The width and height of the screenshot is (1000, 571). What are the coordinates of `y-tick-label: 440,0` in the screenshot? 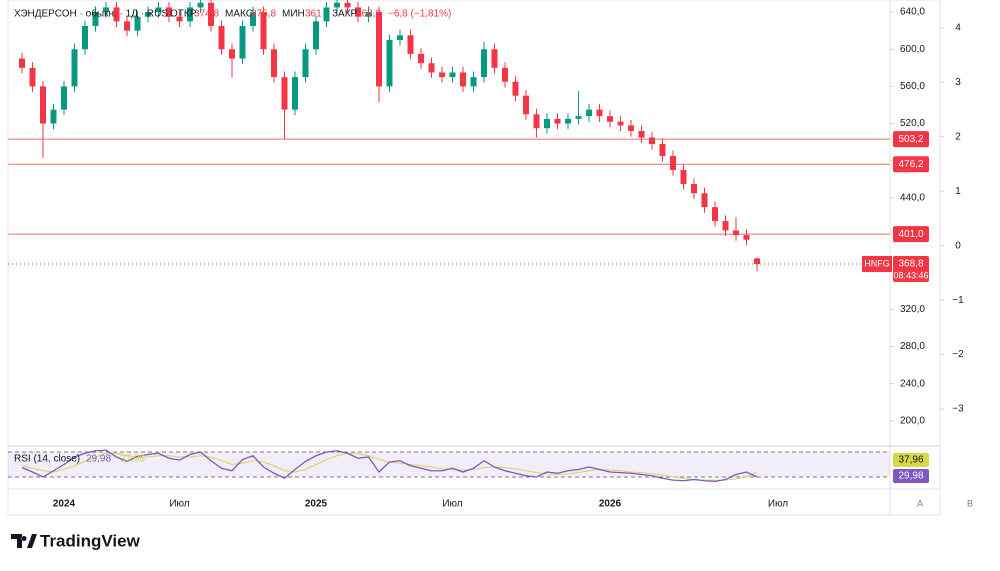 It's located at (912, 198).